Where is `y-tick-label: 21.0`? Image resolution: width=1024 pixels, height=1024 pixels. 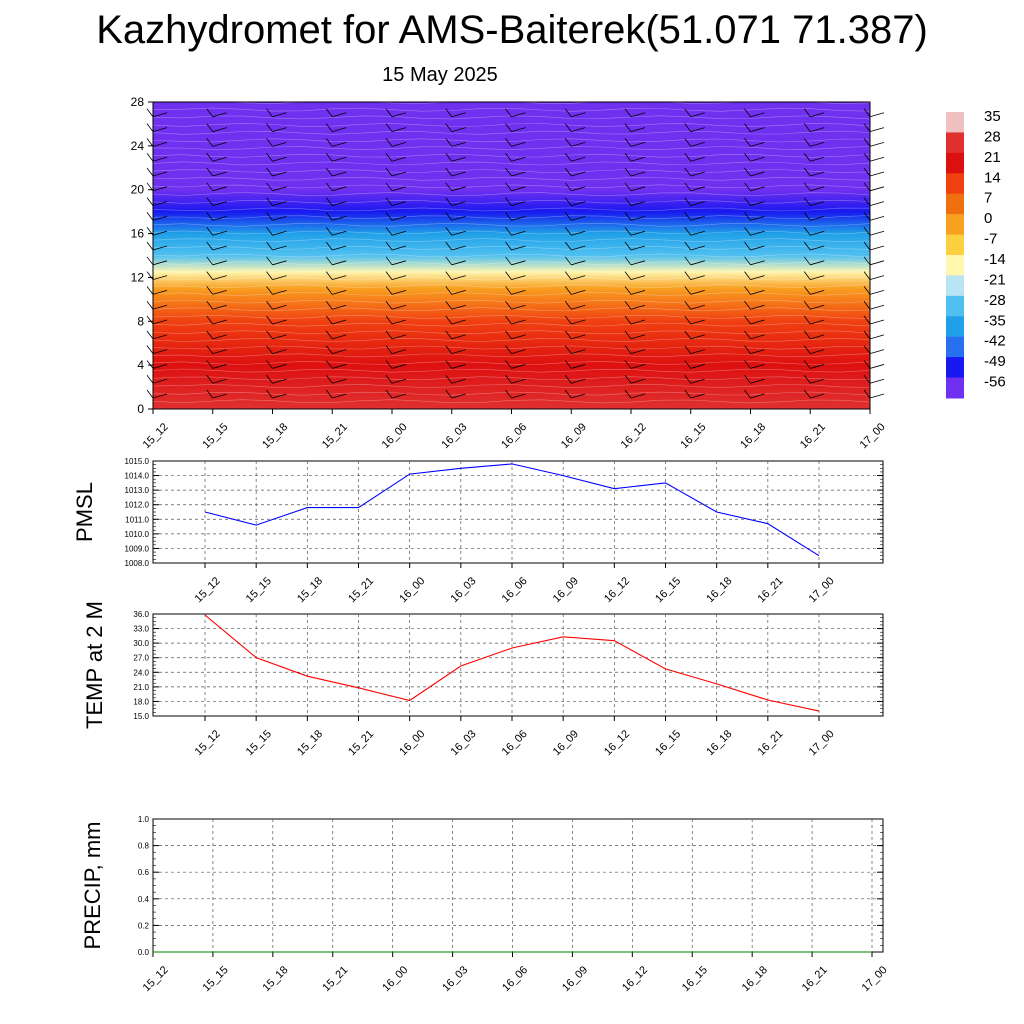 y-tick-label: 21.0 is located at coordinates (141, 687).